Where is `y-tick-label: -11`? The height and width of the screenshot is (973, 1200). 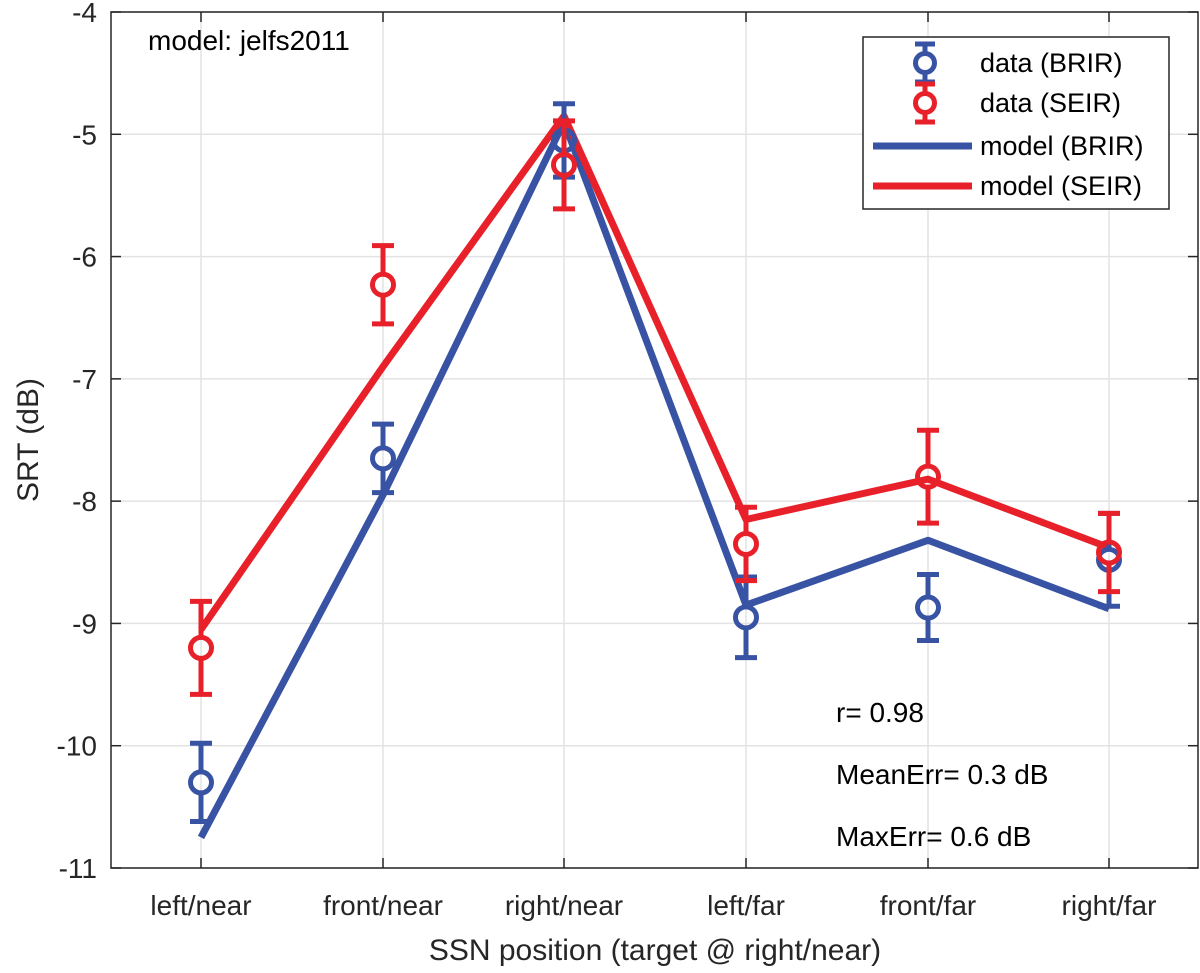 y-tick-label: -11 is located at coordinates (78, 868).